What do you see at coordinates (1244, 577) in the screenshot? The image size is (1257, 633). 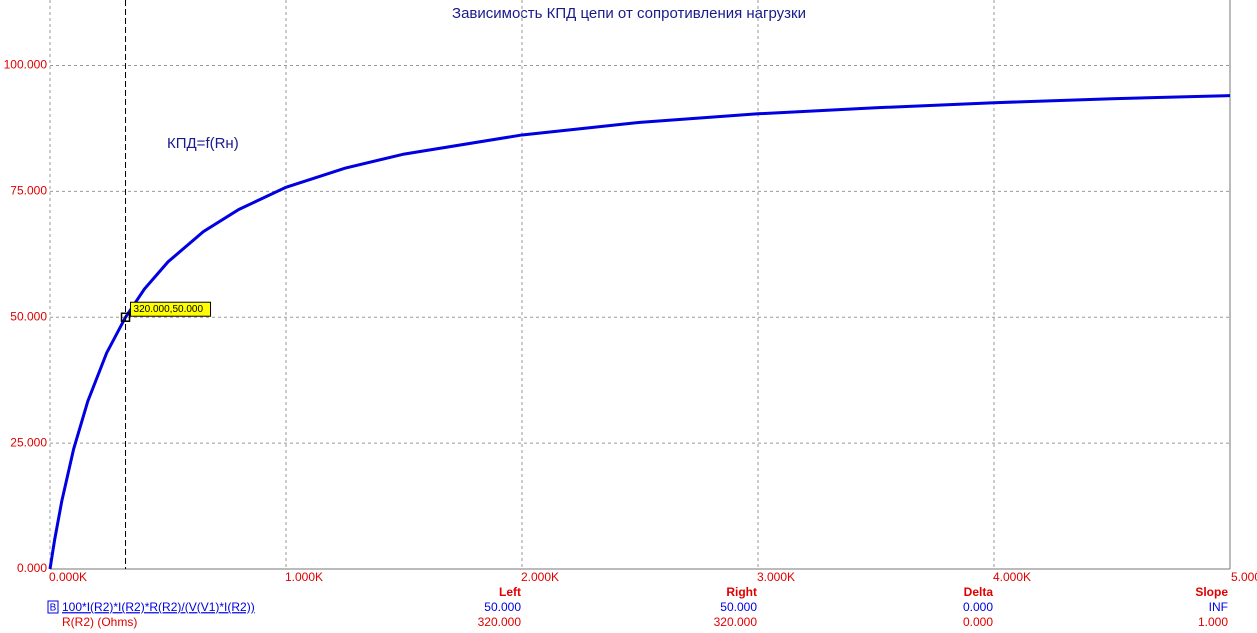 I see `x-tick-label: 5.000K` at bounding box center [1244, 577].